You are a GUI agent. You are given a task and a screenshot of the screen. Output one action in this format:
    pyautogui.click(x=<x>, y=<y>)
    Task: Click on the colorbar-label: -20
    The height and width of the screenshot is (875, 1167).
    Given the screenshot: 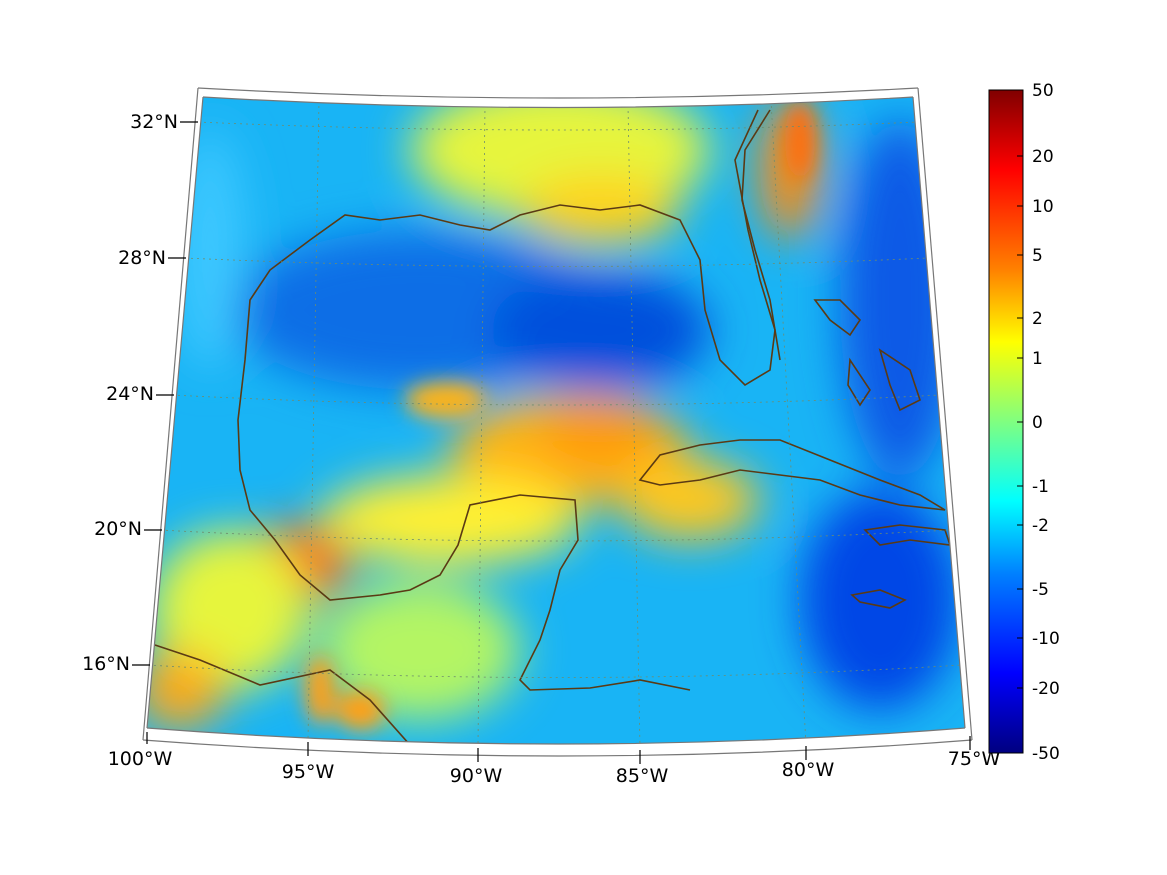 What is the action you would take?
    pyautogui.click(x=1046, y=689)
    